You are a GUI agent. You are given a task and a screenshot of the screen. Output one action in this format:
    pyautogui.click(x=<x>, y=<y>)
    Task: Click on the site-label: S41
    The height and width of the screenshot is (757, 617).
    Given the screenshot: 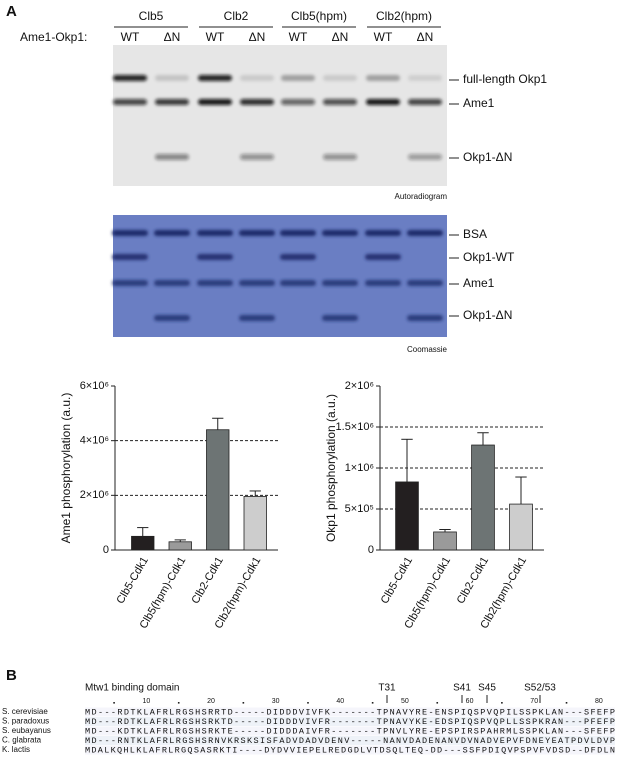 What is the action you would take?
    pyautogui.click(x=462, y=688)
    